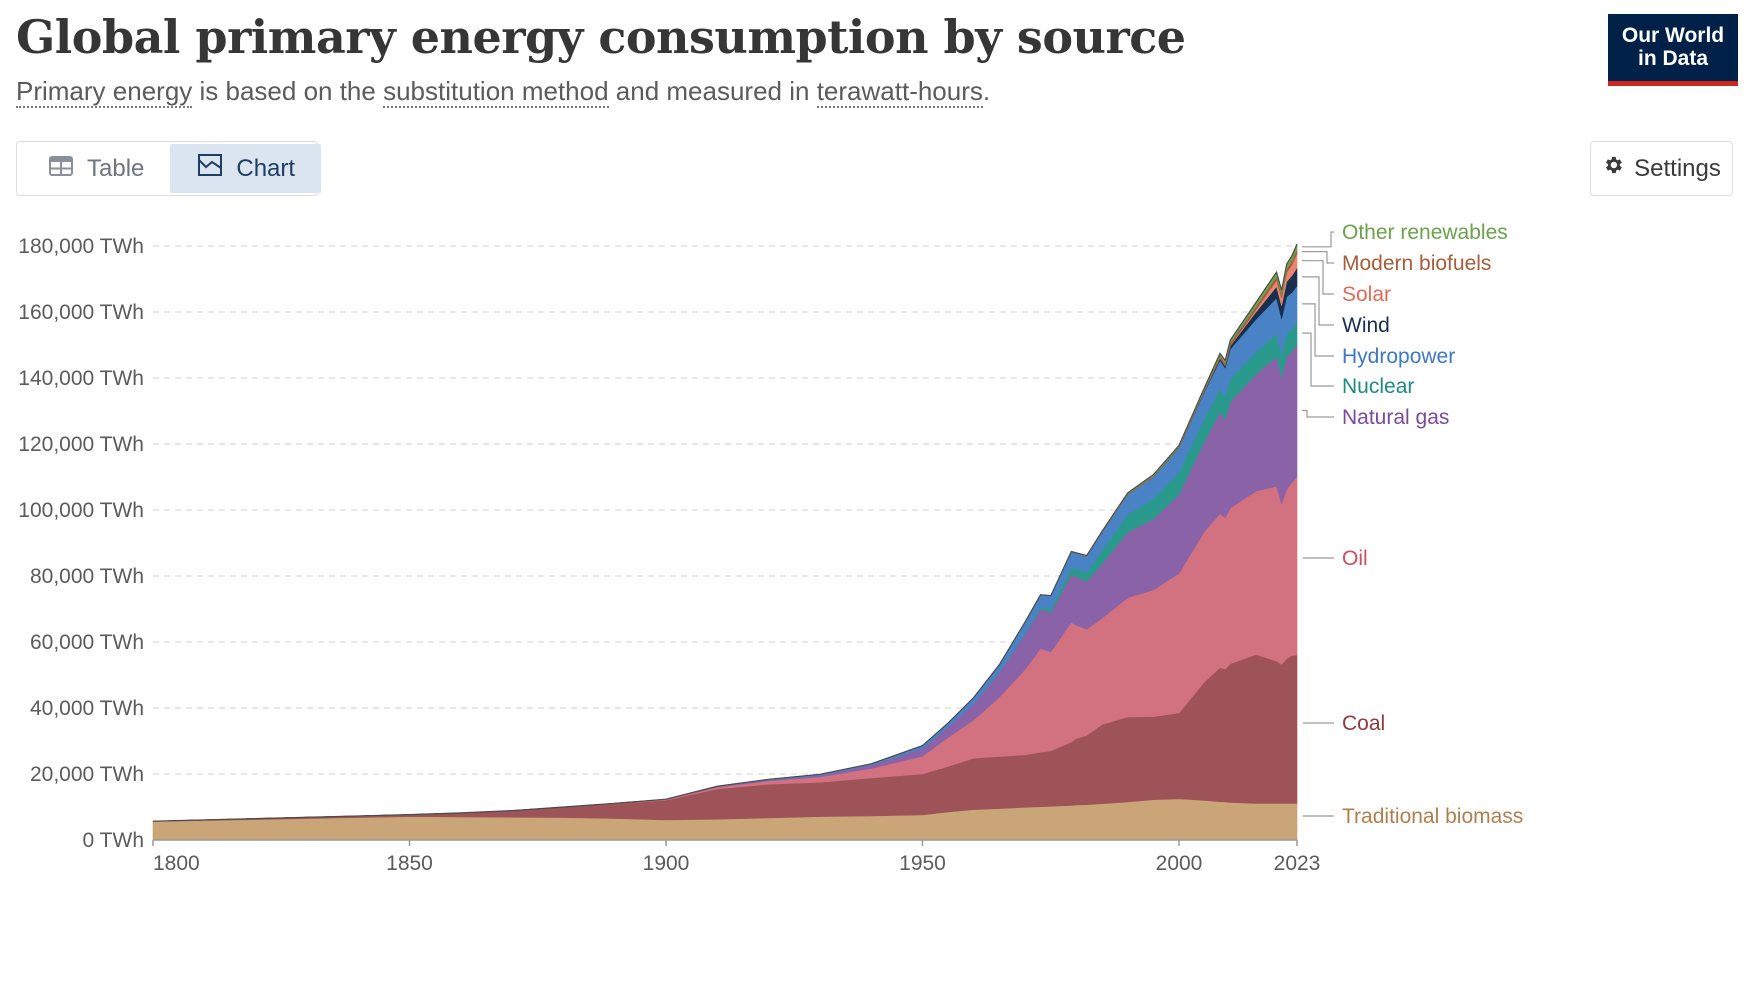  I want to click on owid-logo: Our World in Data, so click(1673, 50).